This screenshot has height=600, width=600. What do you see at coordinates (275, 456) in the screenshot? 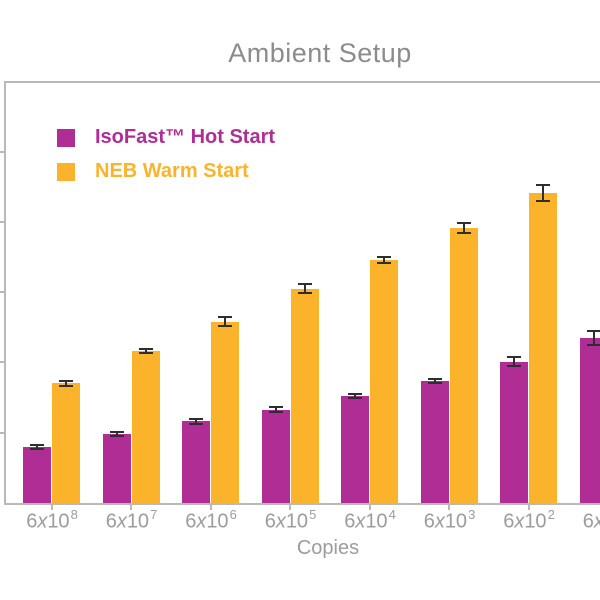
I see `bar-isofast-6x10^5` at bounding box center [275, 456].